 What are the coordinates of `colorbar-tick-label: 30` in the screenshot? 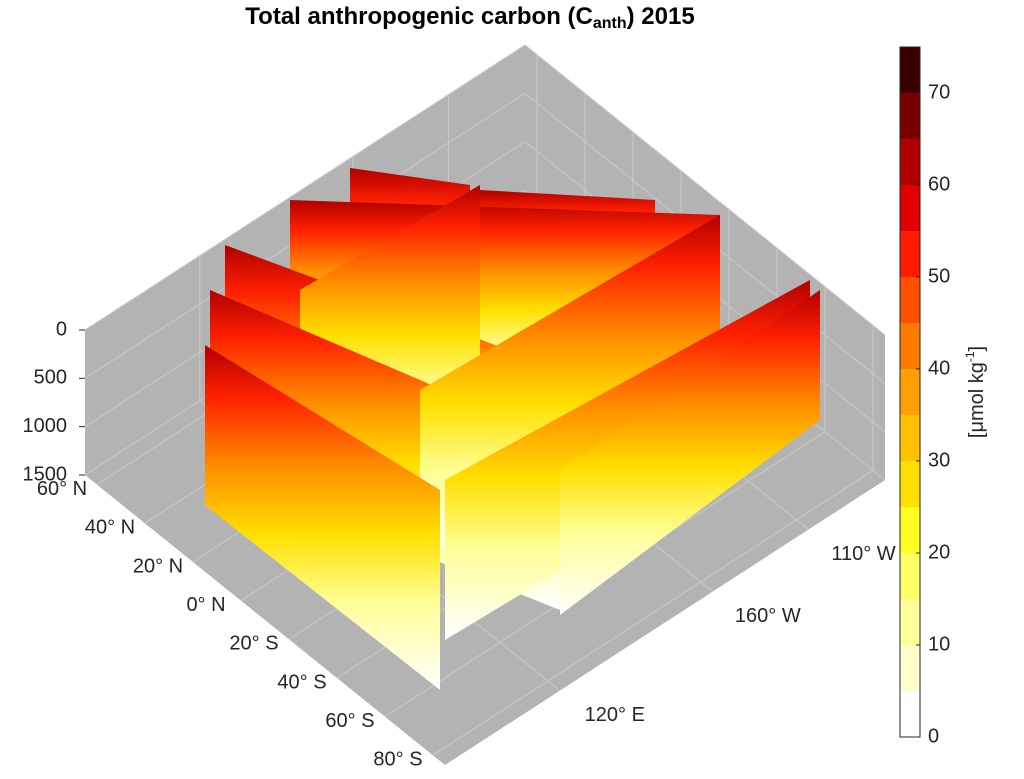 It's located at (939, 460).